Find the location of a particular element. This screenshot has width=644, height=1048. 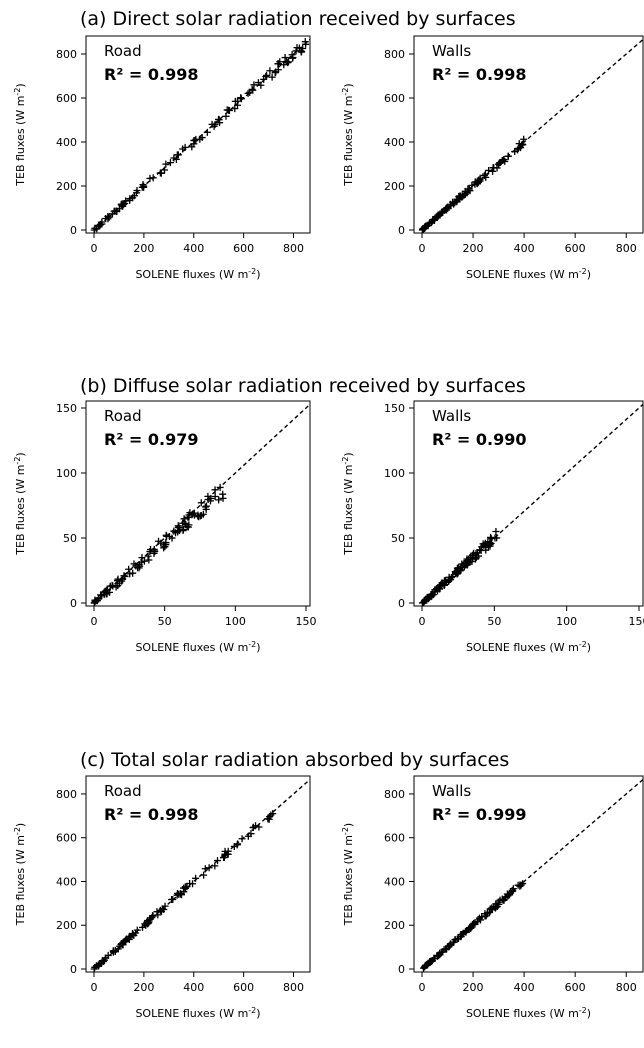

panel-label: Walls is located at coordinates (451, 416).